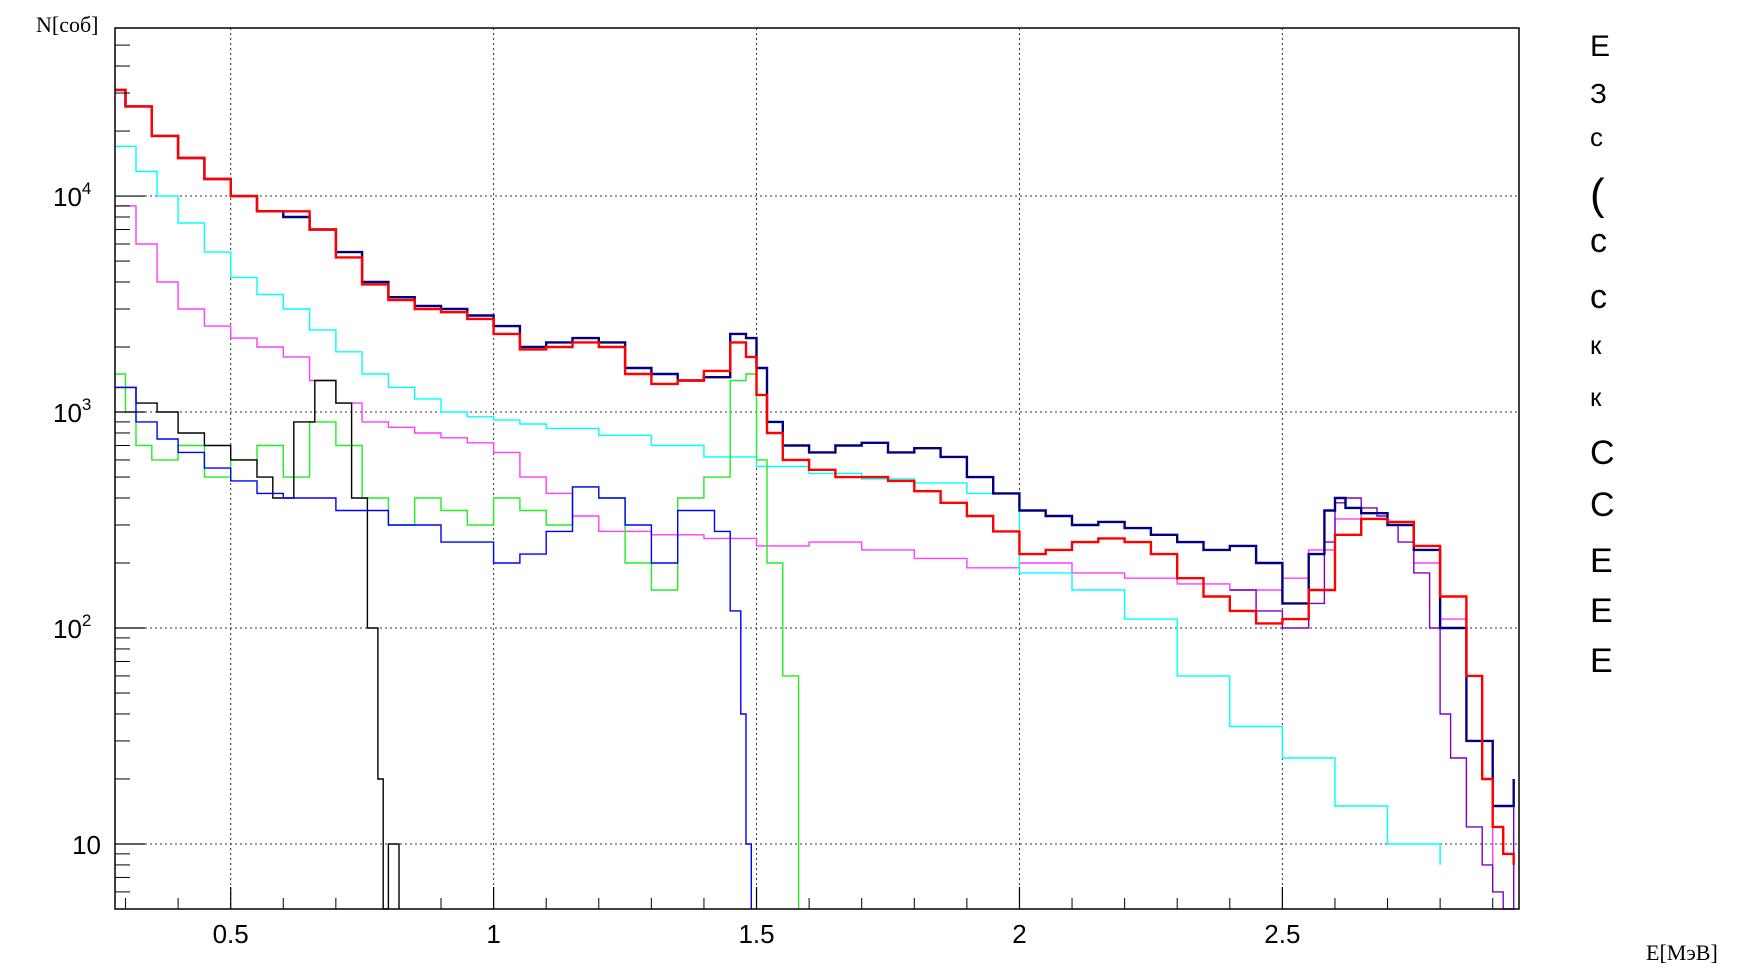 The width and height of the screenshot is (1759, 970). Describe the element at coordinates (493, 934) in the screenshot. I see `x-tick-label: 1` at that location.